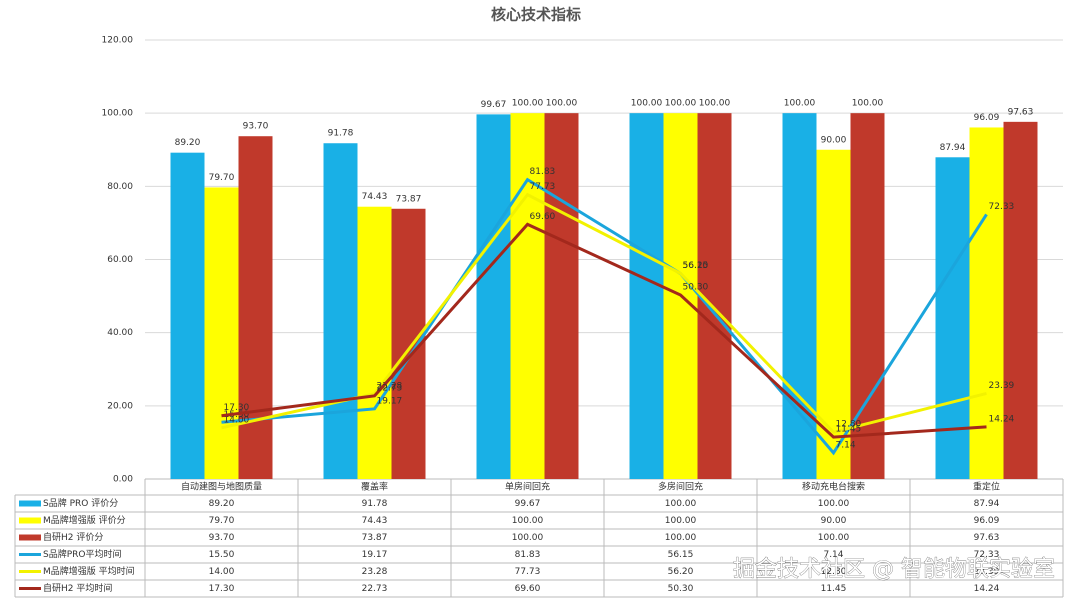 The width and height of the screenshot is (1073, 602). What do you see at coordinates (222, 572) in the screenshot?
I see `table-cell: 14.00` at bounding box center [222, 572].